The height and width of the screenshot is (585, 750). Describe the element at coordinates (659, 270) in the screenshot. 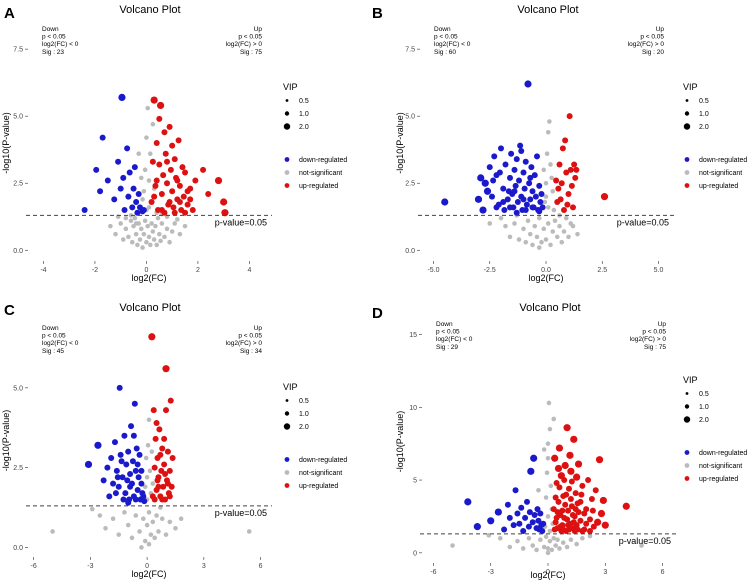

I see `x-tick-label: 5.0` at that location.